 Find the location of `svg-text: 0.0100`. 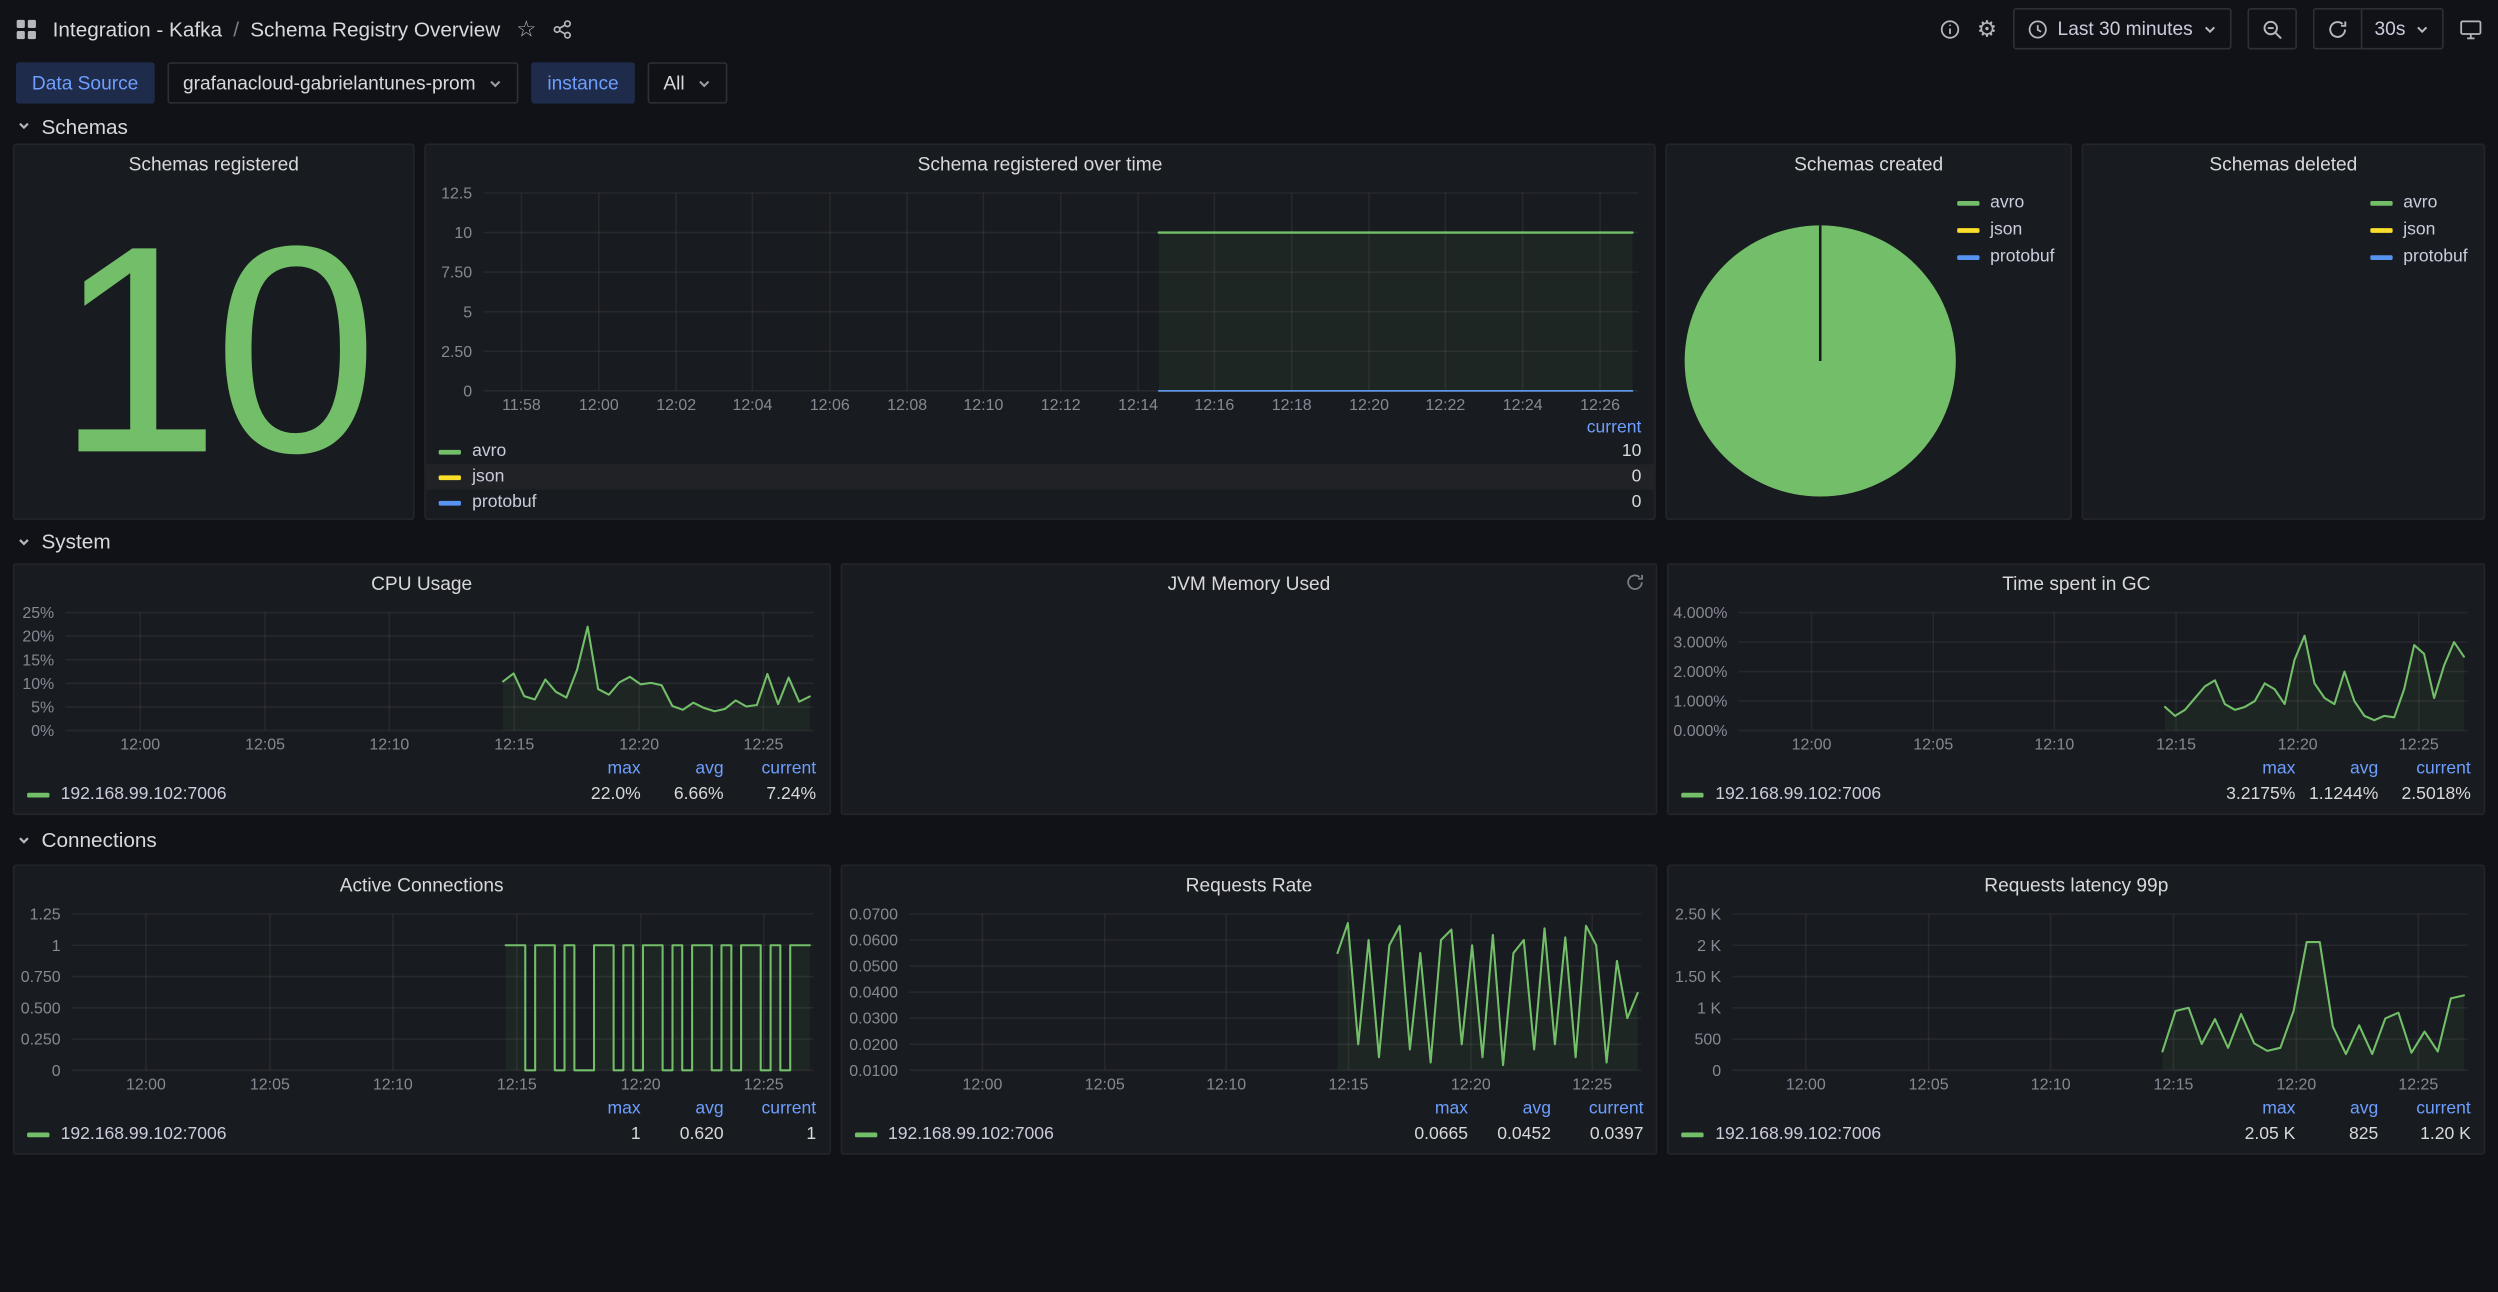

svg-text: 0.0100 is located at coordinates (873, 1071).